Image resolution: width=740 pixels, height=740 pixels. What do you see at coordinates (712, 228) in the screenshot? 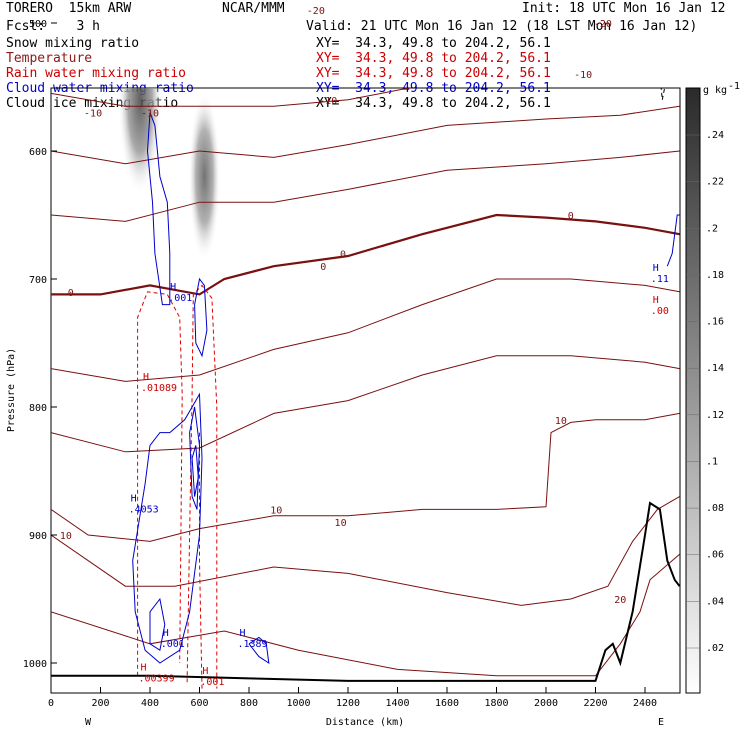
I see `colorbar-tick-label-2: .2` at bounding box center [712, 228].